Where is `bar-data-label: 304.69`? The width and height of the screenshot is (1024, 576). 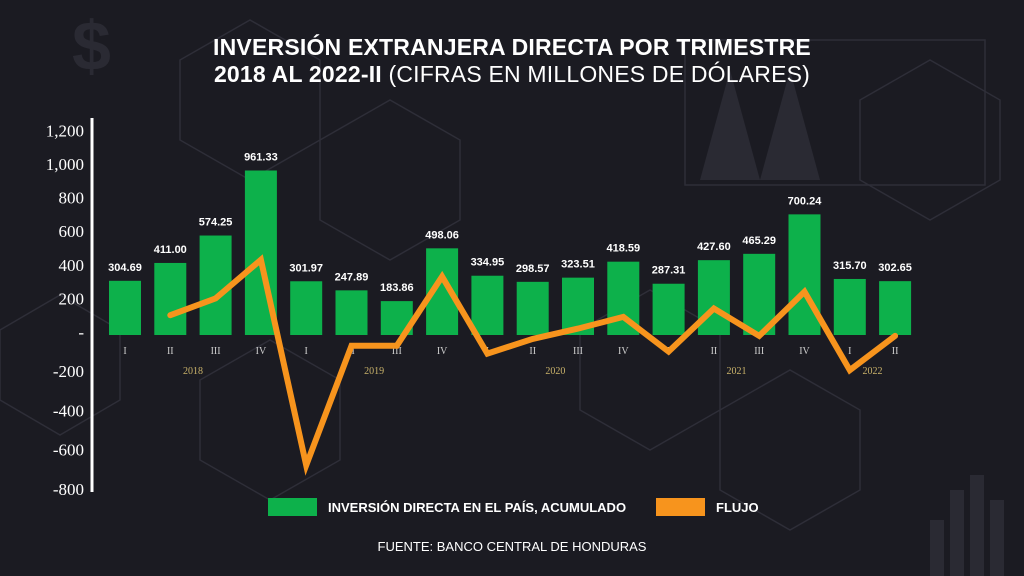
bar-data-label: 304.69 is located at coordinates (125, 268).